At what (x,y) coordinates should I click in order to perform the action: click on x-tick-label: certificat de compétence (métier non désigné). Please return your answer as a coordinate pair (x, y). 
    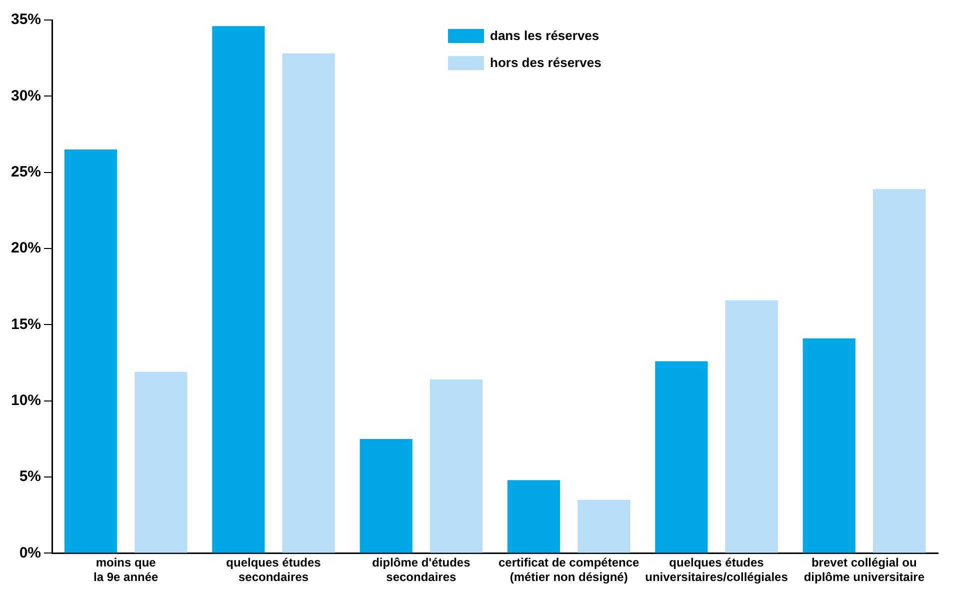
    Looking at the image, I should click on (569, 570).